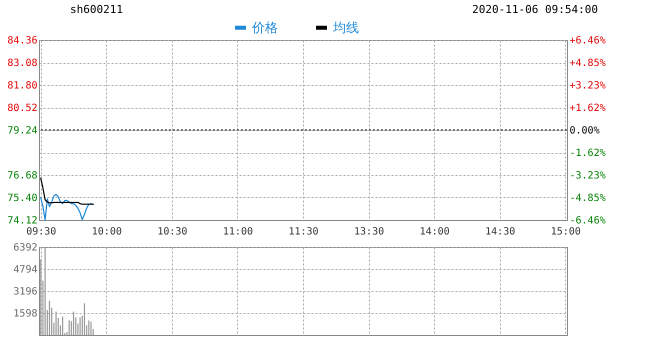 The width and height of the screenshot is (660, 360). I want to click on y-tick-label: 84.36, so click(22, 41).